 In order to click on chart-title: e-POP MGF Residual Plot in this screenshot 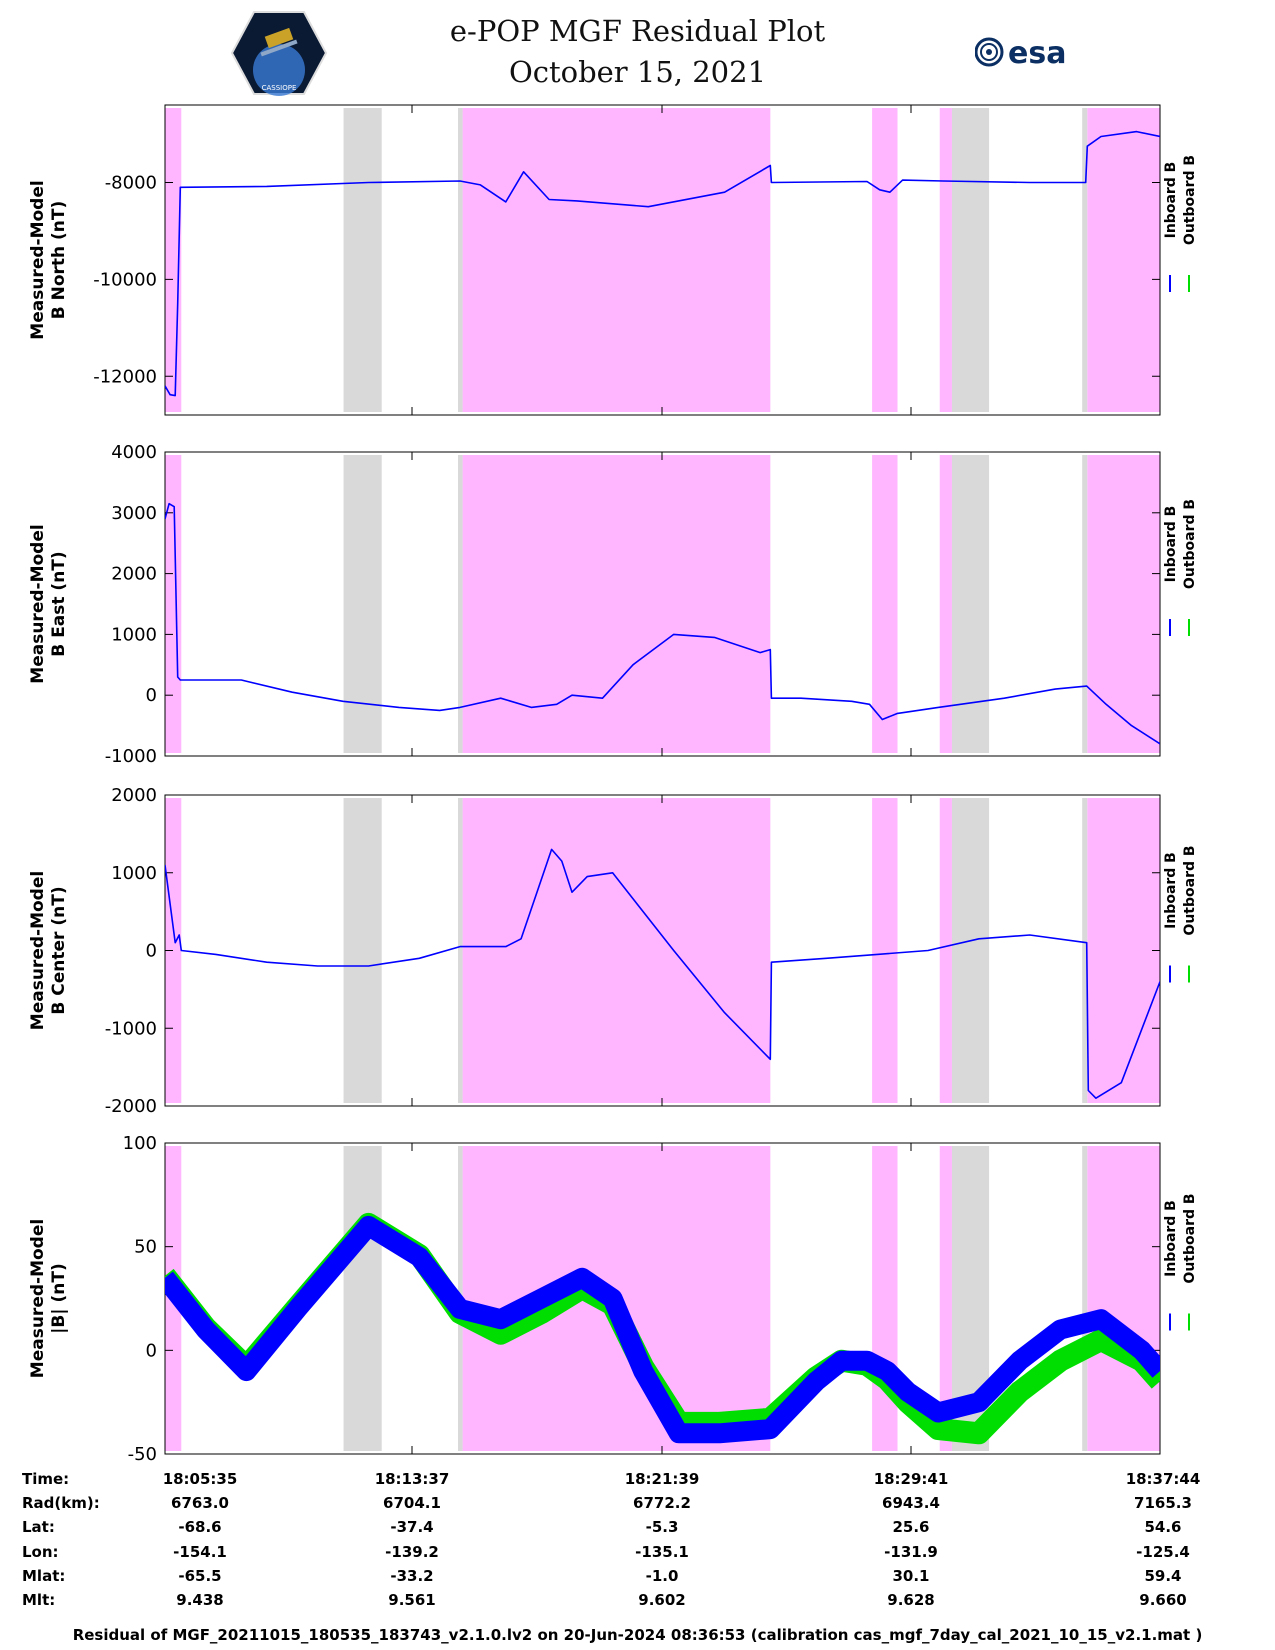, I will do `click(637, 31)`.